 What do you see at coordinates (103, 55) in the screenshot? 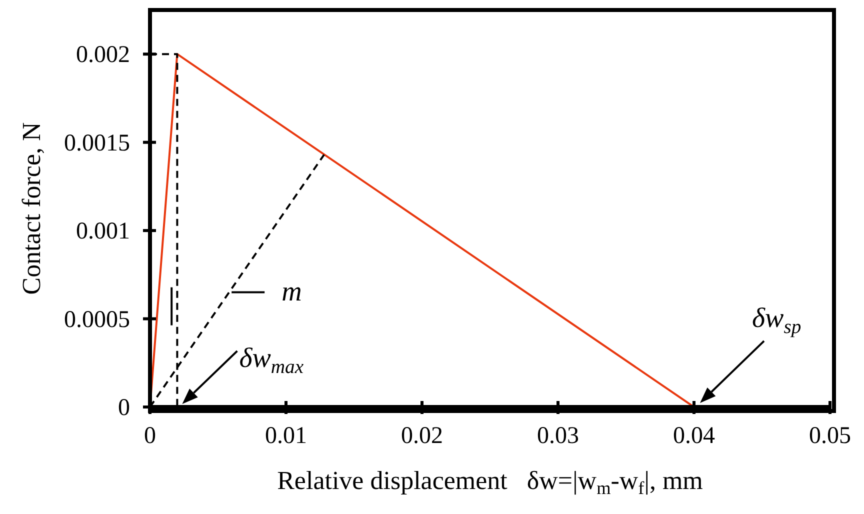
I see `y-tick-label: 0.002` at bounding box center [103, 55].